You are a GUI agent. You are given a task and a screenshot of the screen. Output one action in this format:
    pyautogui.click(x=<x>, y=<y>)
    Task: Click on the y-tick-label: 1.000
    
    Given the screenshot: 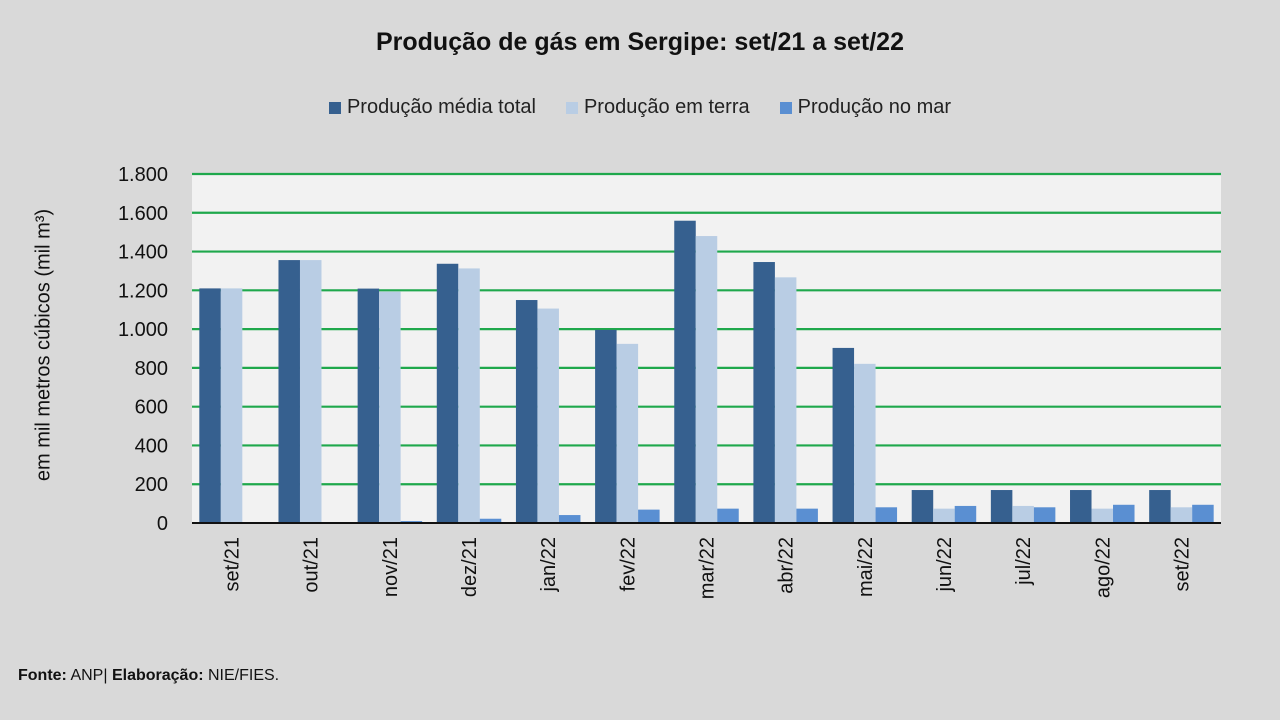 What is the action you would take?
    pyautogui.click(x=143, y=330)
    